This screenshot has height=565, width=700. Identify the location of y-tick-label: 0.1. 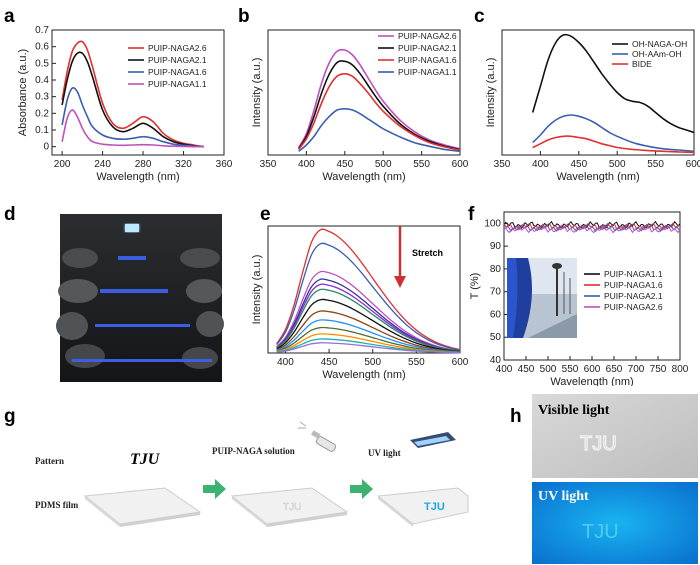
(42, 130).